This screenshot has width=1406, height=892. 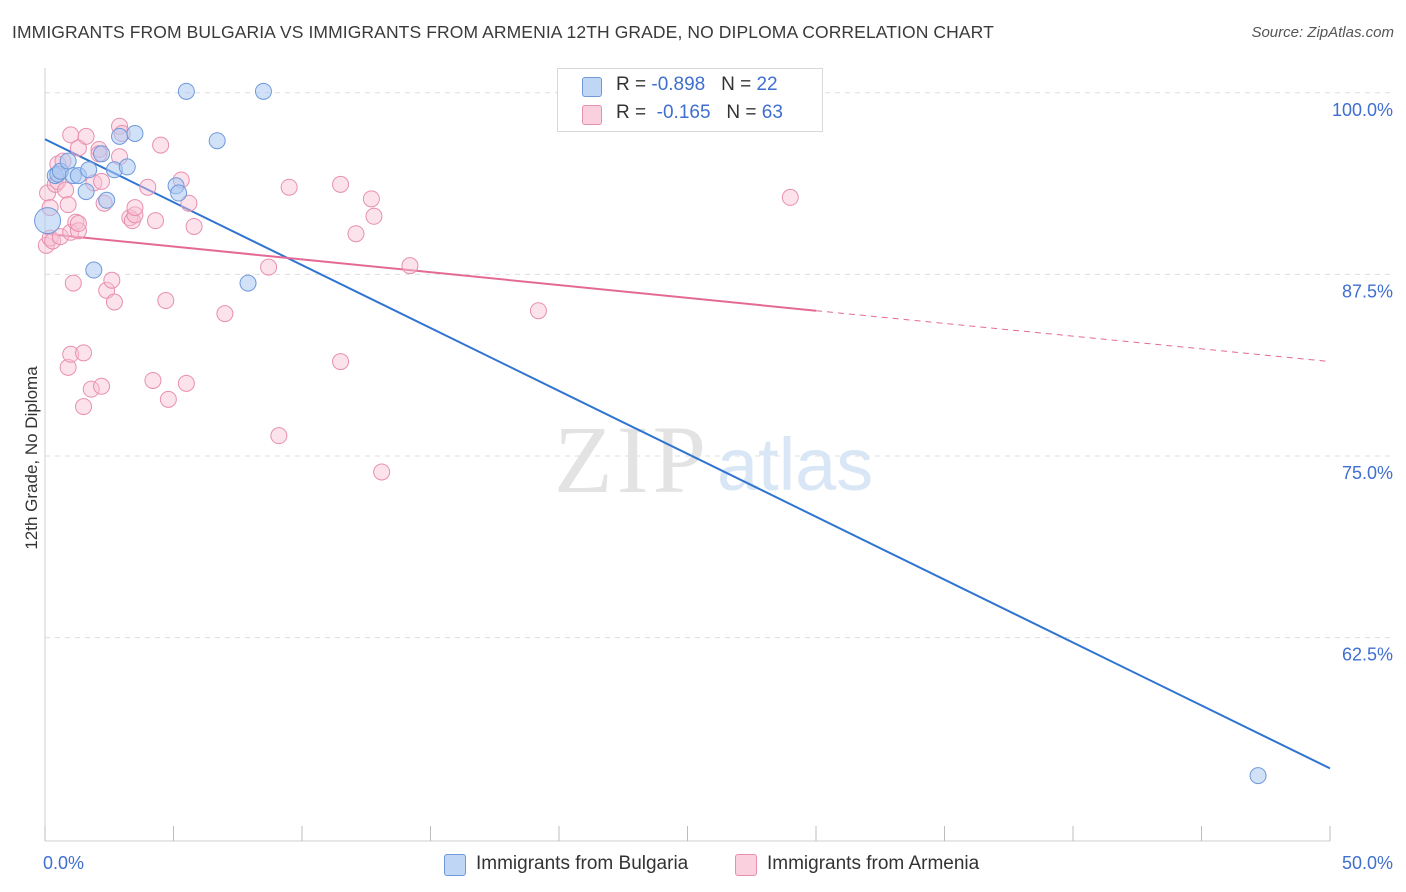 I want to click on x-tick-label: 50.0%, so click(x=1367, y=863).